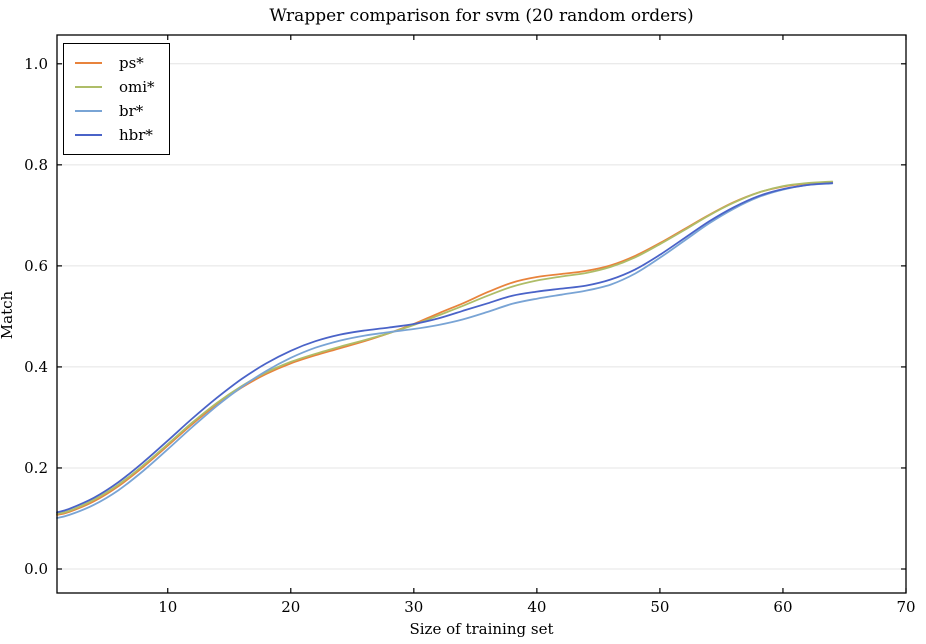 This screenshot has height=644, width=926. I want to click on x-tick-label: 30, so click(413, 607).